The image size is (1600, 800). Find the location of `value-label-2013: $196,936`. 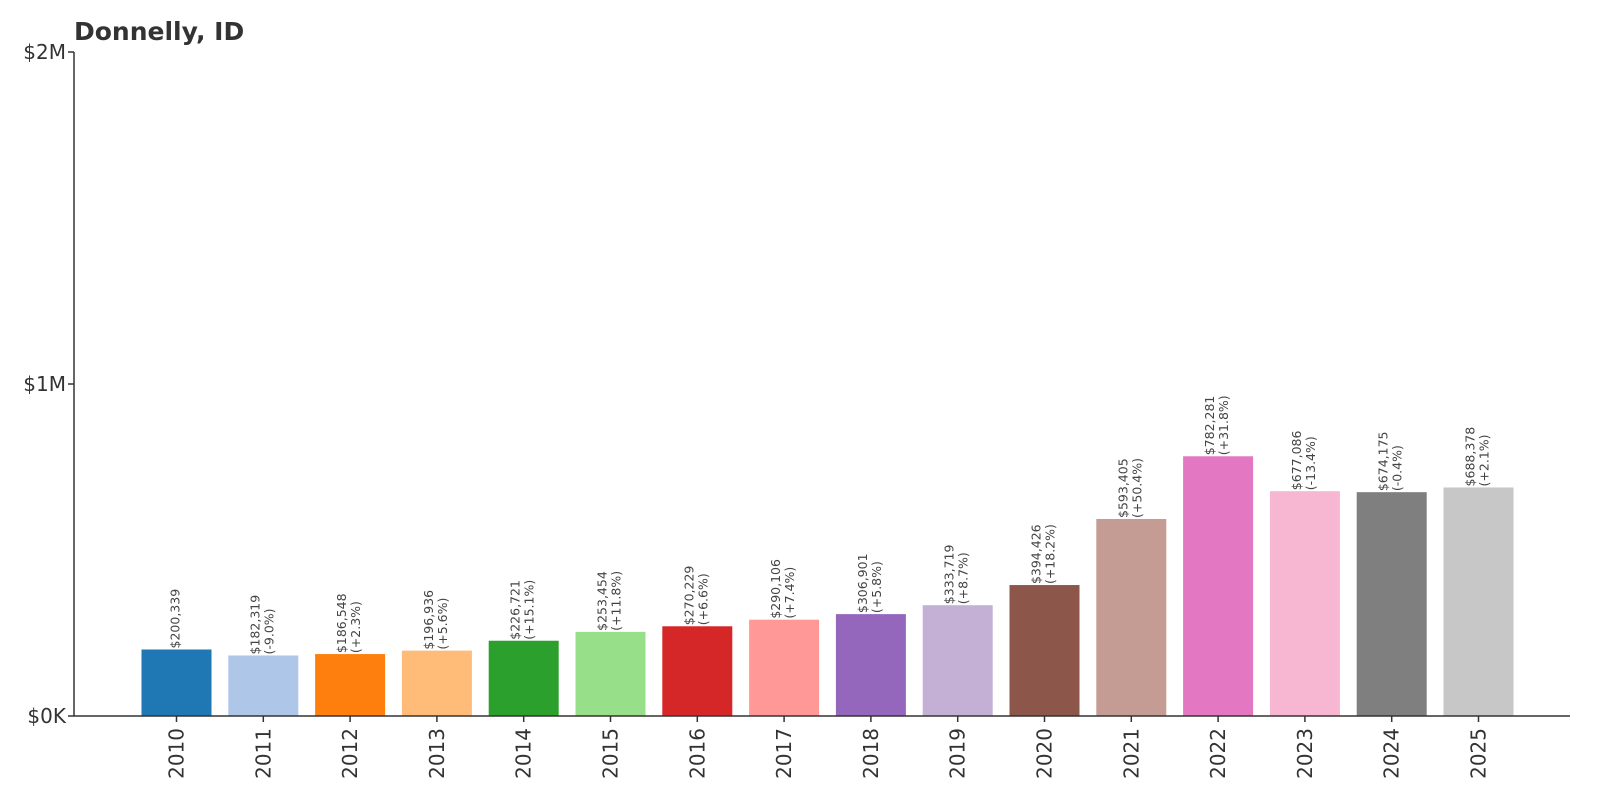

value-label-2013: $196,936 is located at coordinates (428, 620).